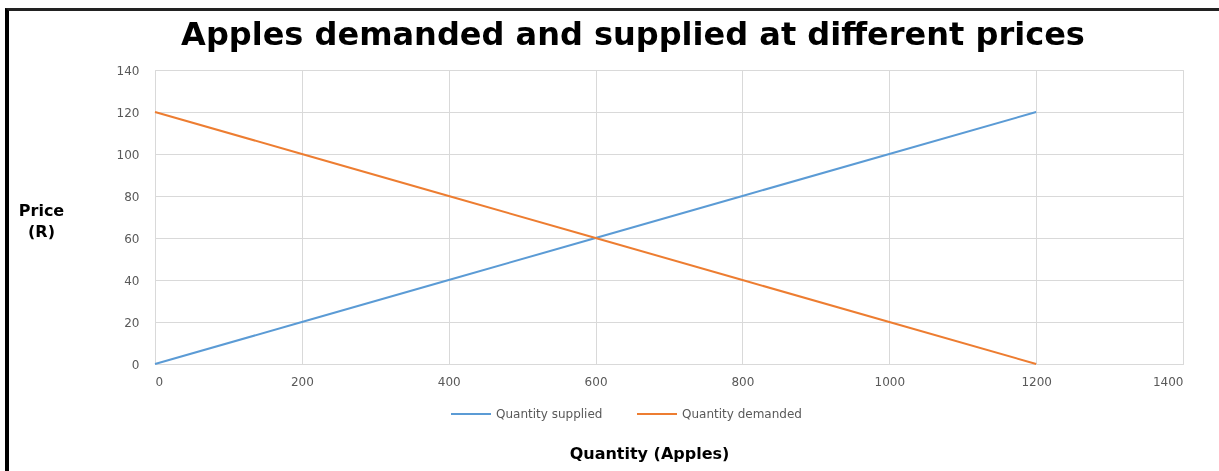 The width and height of the screenshot is (1219, 471). Describe the element at coordinates (132, 322) in the screenshot. I see `y-tick-label: 20` at that location.